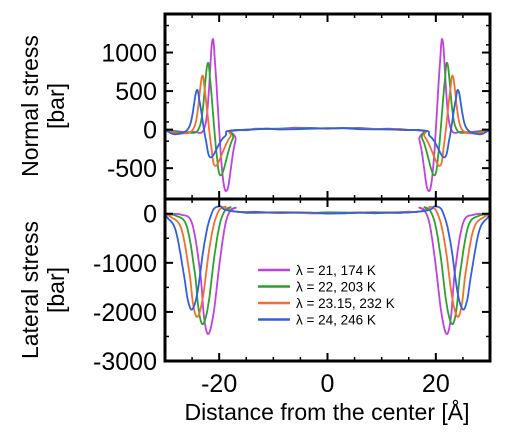 The width and height of the screenshot is (505, 434). I want to click on bottom-y-tick-label-2: -2000, so click(125, 313).